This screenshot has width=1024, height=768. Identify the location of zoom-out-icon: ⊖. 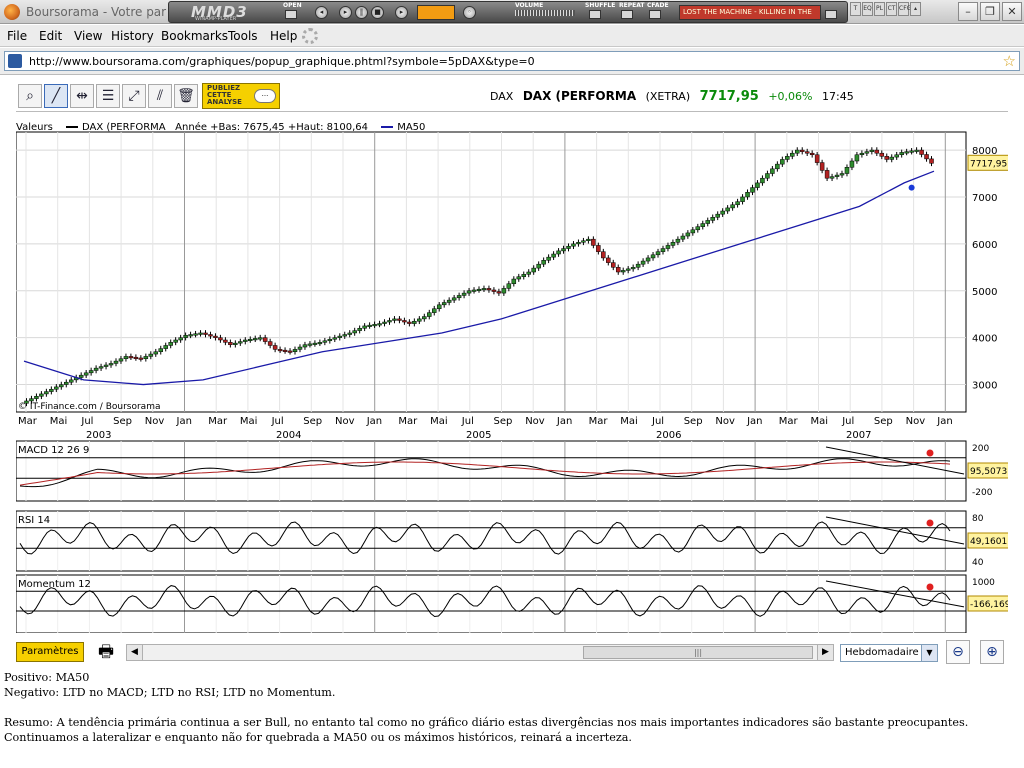
(958, 652).